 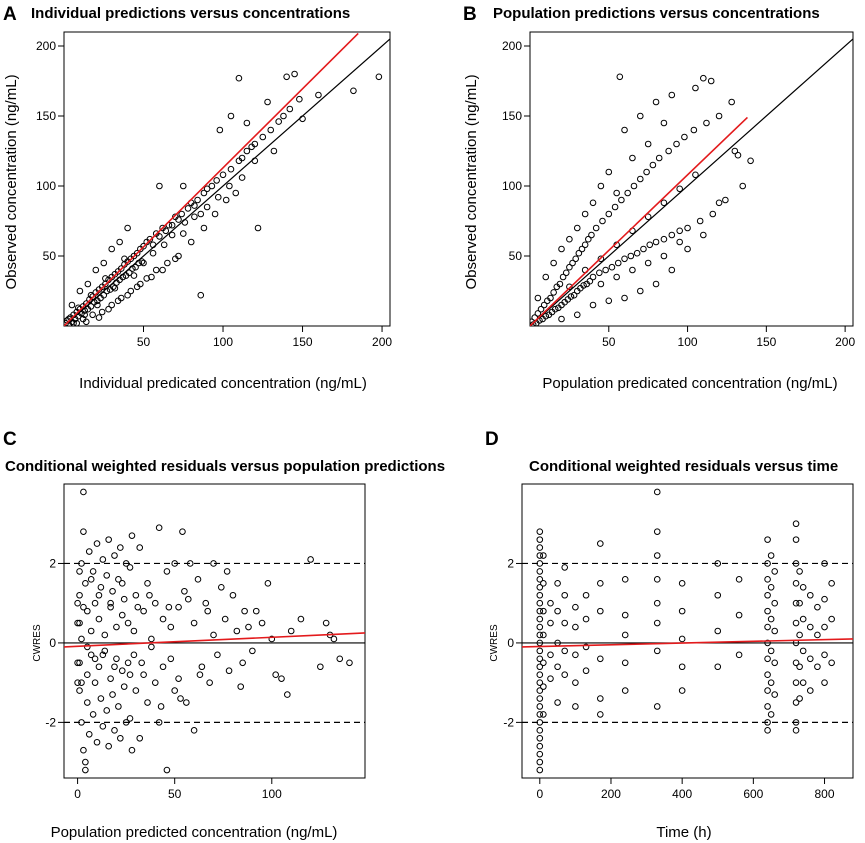 I want to click on y-tick-label-b: 100, so click(x=512, y=186).